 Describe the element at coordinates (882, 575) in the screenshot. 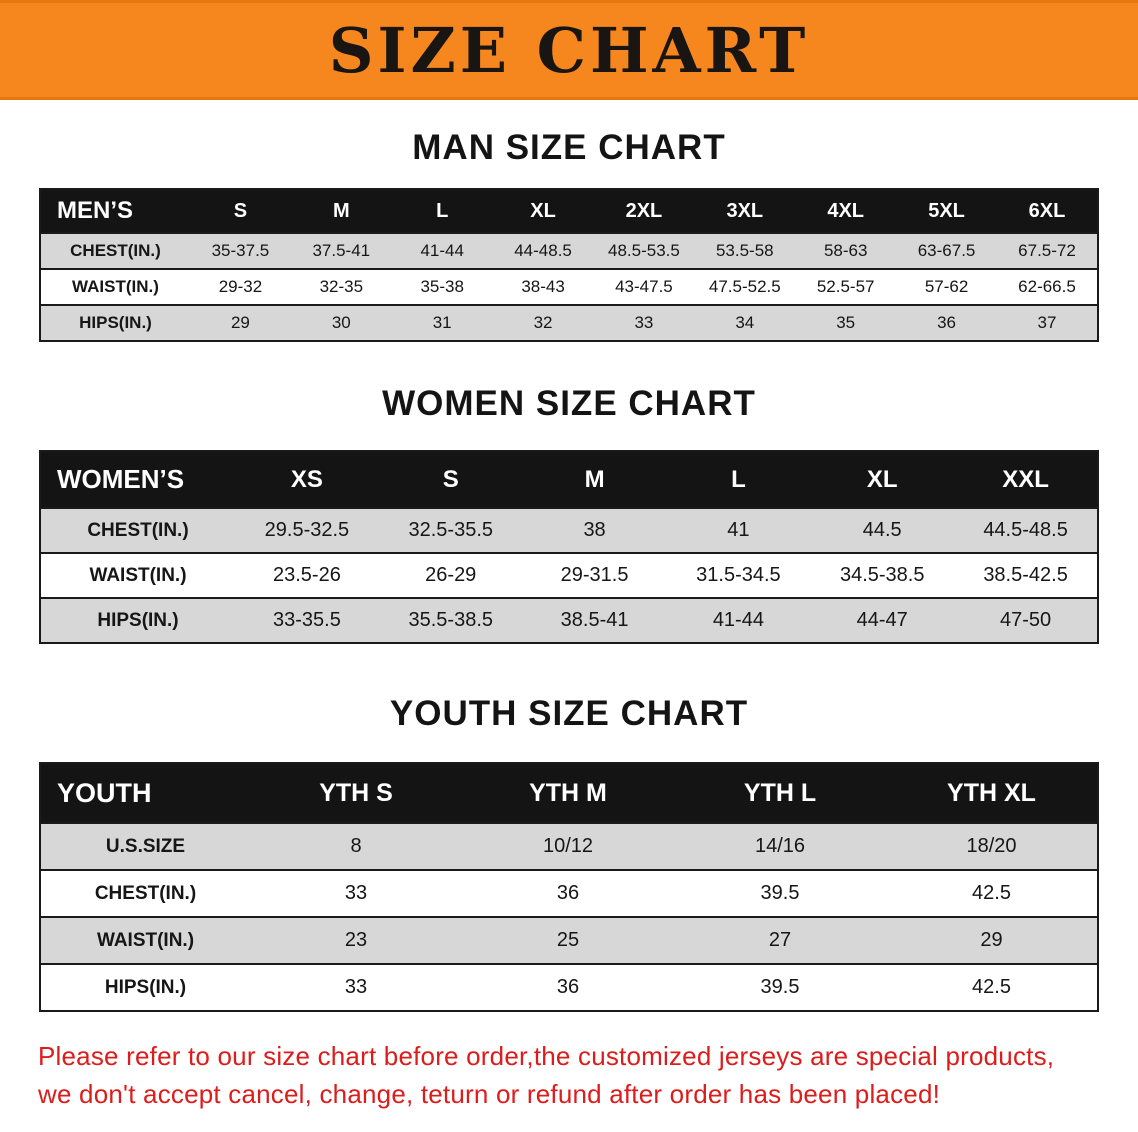

I see `size-value-cell: 34.5-38.5` at that location.